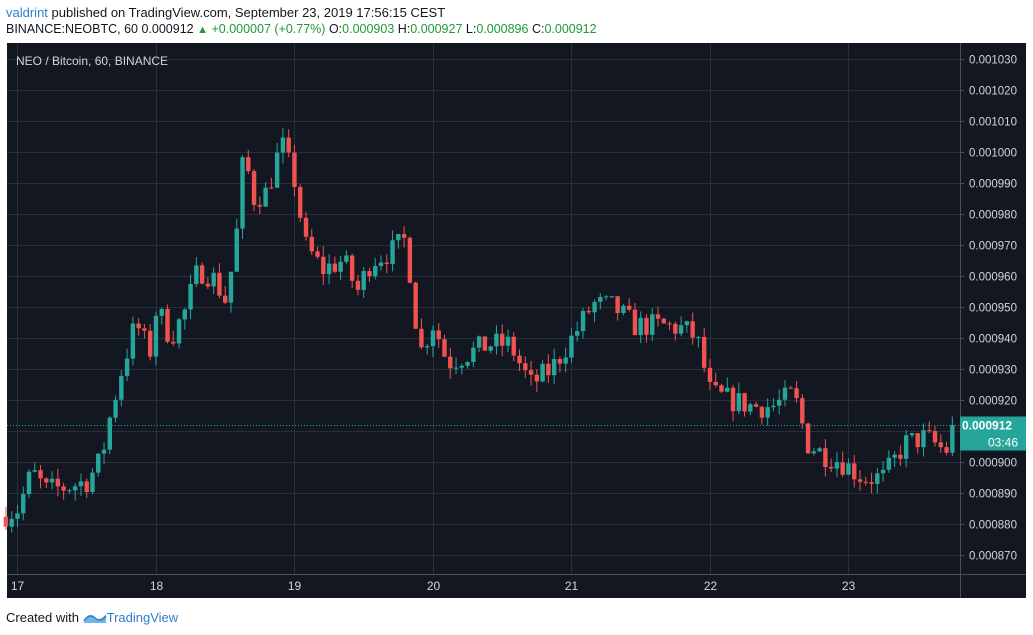 The image size is (1033, 635). I want to click on price-tick-label: 0.000880, so click(993, 526).